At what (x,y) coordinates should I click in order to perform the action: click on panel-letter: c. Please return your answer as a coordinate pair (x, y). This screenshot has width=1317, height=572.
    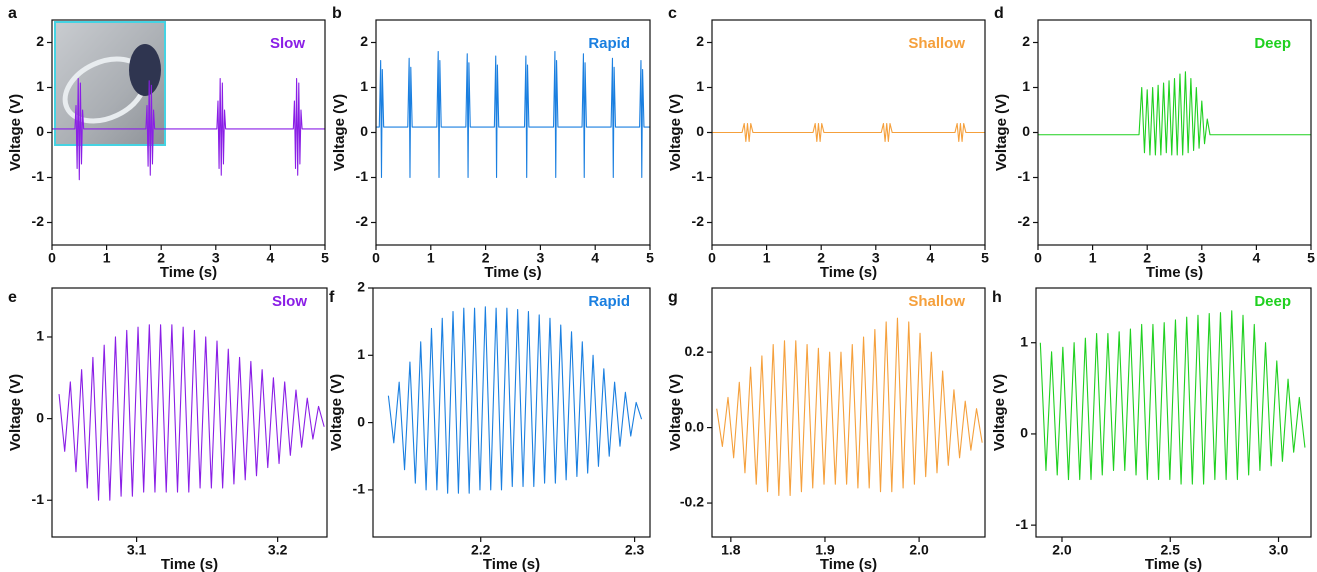
    Looking at the image, I should click on (672, 13).